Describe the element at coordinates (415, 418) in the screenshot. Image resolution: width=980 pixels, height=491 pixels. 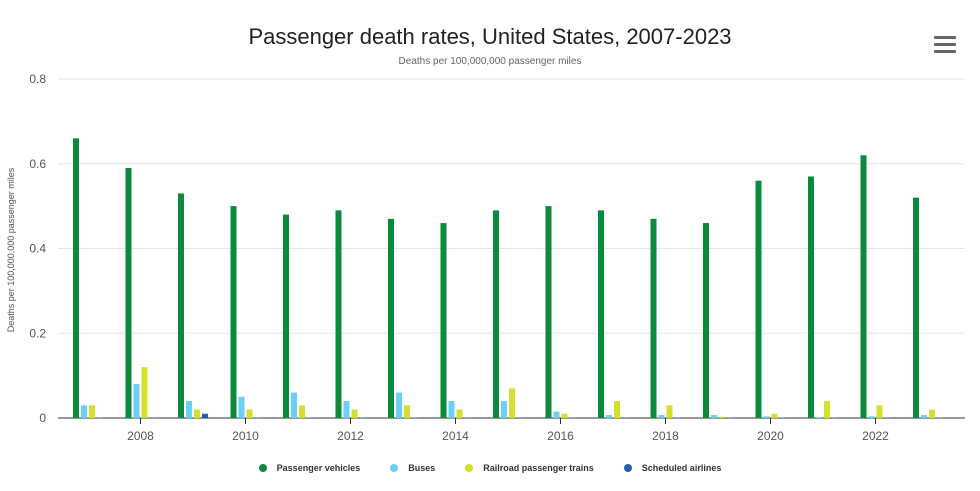
I see `bar-scheduled-airlines-2013` at that location.